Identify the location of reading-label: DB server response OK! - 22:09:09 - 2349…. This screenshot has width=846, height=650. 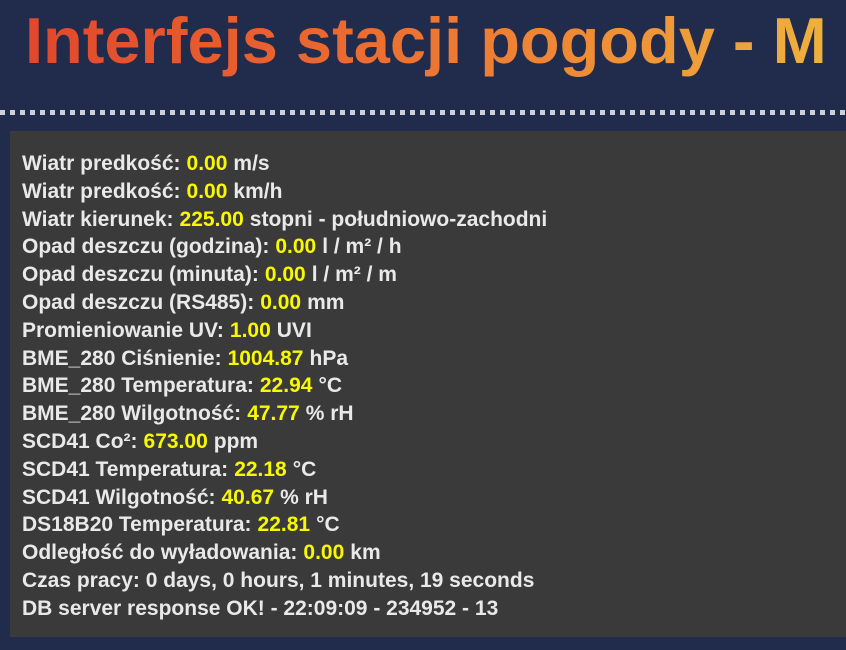
(260, 608).